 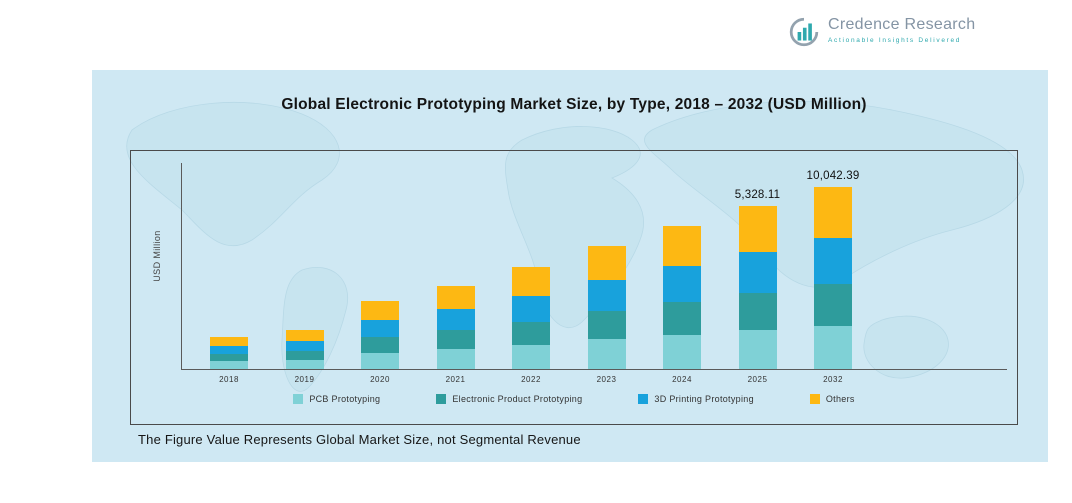 I want to click on legend-label-3d-printing: 3D Printing Prototyping, so click(x=704, y=399).